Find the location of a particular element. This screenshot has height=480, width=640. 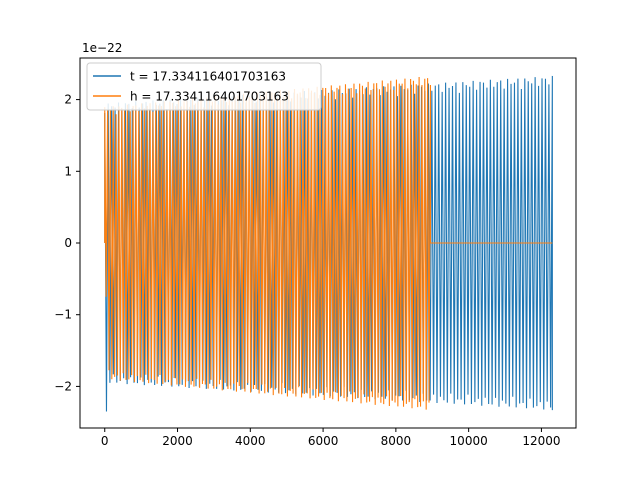

legend-box is located at coordinates (204, 86).